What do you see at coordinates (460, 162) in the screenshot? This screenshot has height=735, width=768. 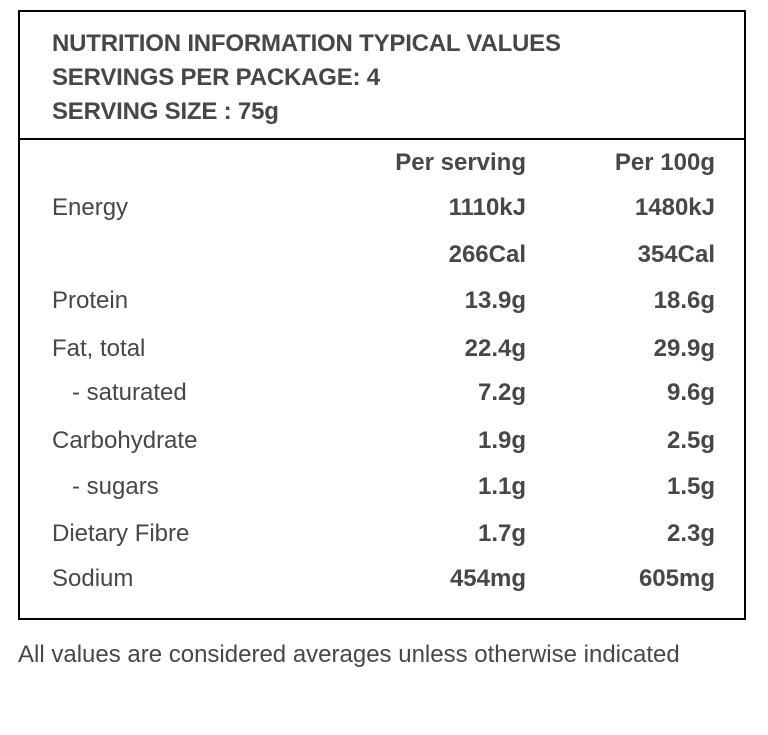 I see `column-header-per-serving: Per serving` at bounding box center [460, 162].